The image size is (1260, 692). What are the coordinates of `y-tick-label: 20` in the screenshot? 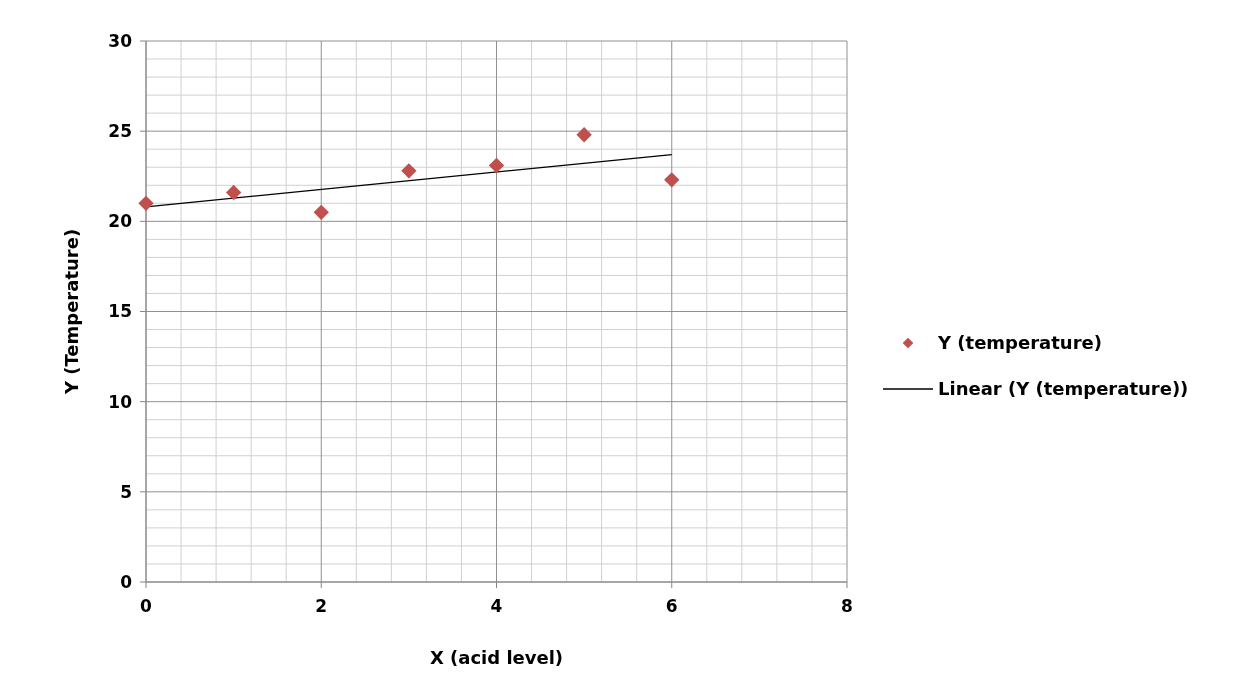 It's located at (120, 221).